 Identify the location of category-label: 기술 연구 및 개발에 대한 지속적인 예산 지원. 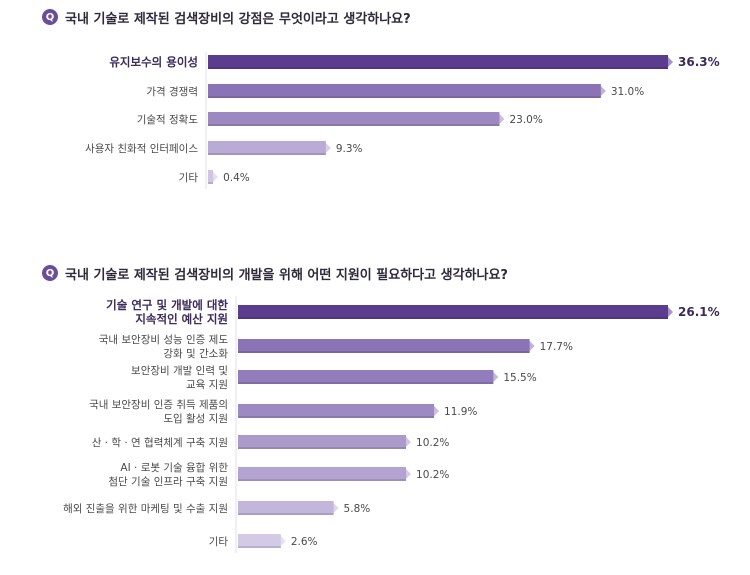
(167, 312).